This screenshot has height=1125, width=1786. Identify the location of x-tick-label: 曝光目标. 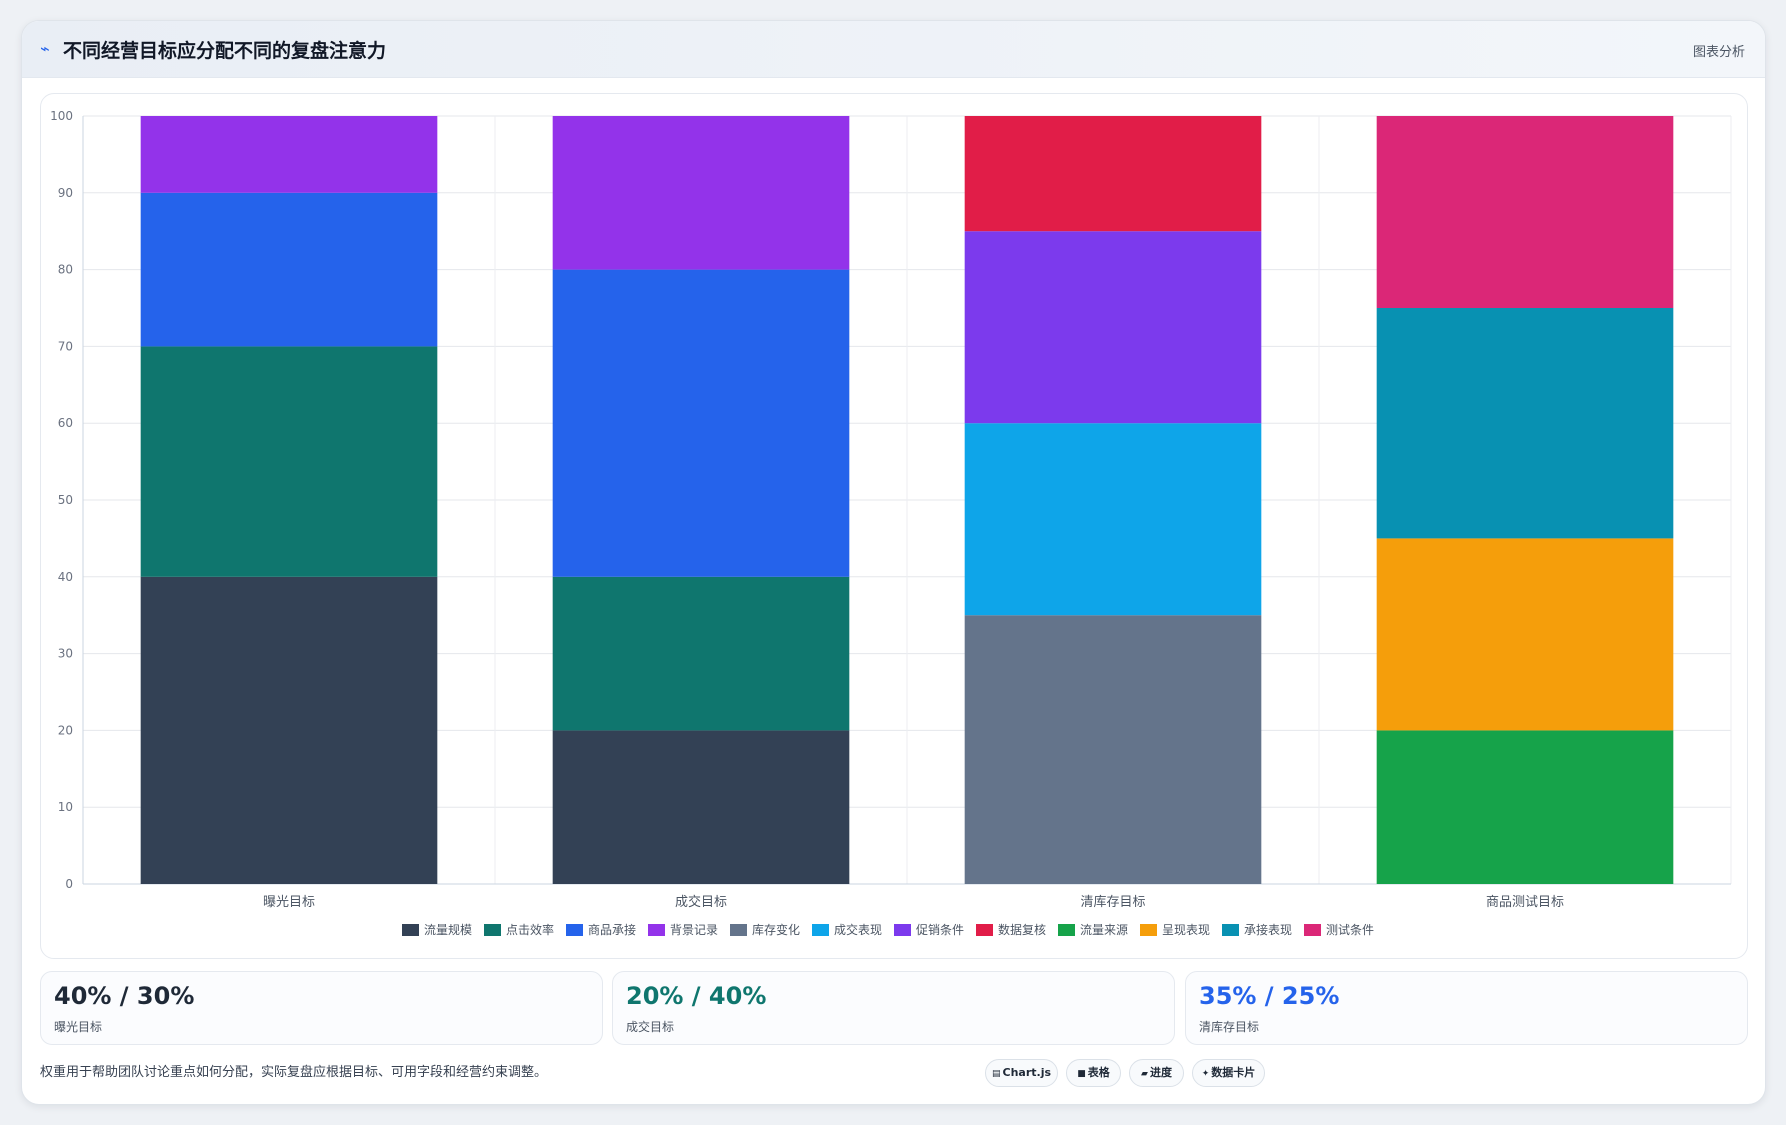
(289, 902).